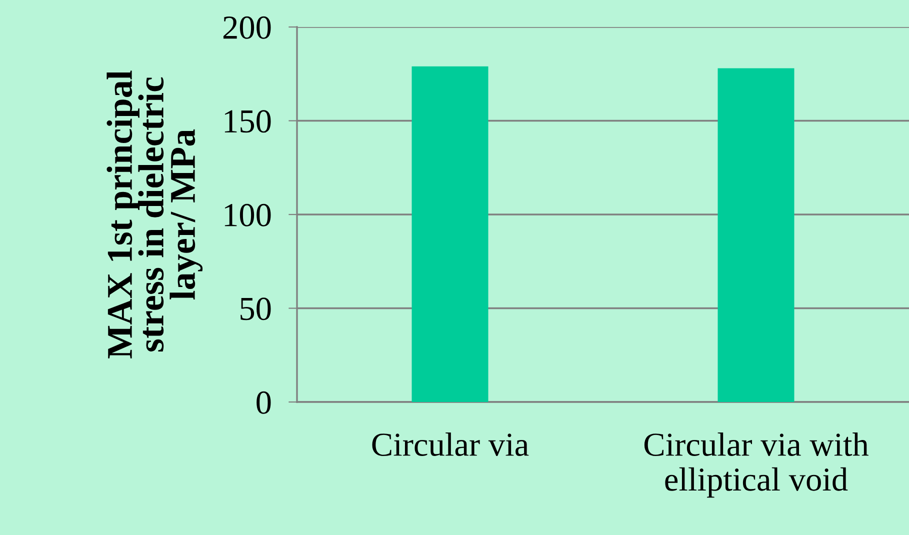  What do you see at coordinates (154, 214) in the screenshot?
I see `y-axis-title: MAX 1st principal stress in dielectric layer/ MPa` at bounding box center [154, 214].